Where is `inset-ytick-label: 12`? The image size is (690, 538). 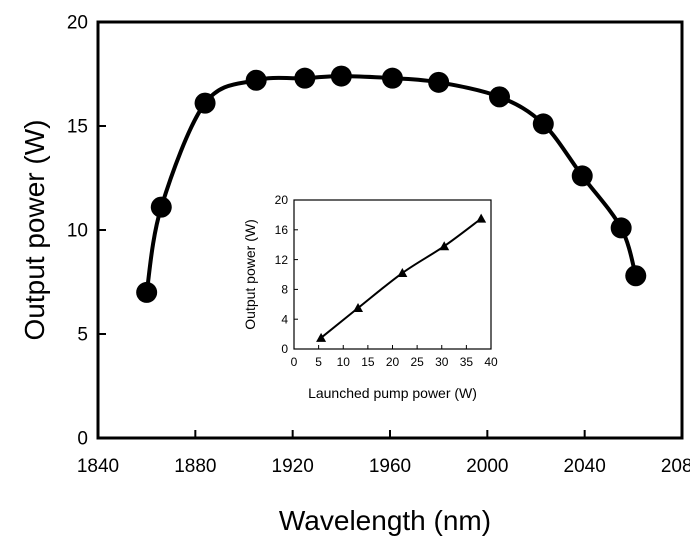 inset-ytick-label: 12 is located at coordinates (282, 260).